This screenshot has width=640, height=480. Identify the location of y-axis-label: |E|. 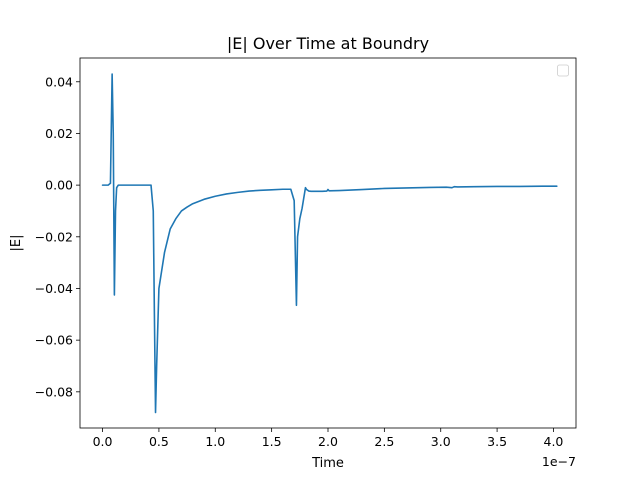
(16, 243).